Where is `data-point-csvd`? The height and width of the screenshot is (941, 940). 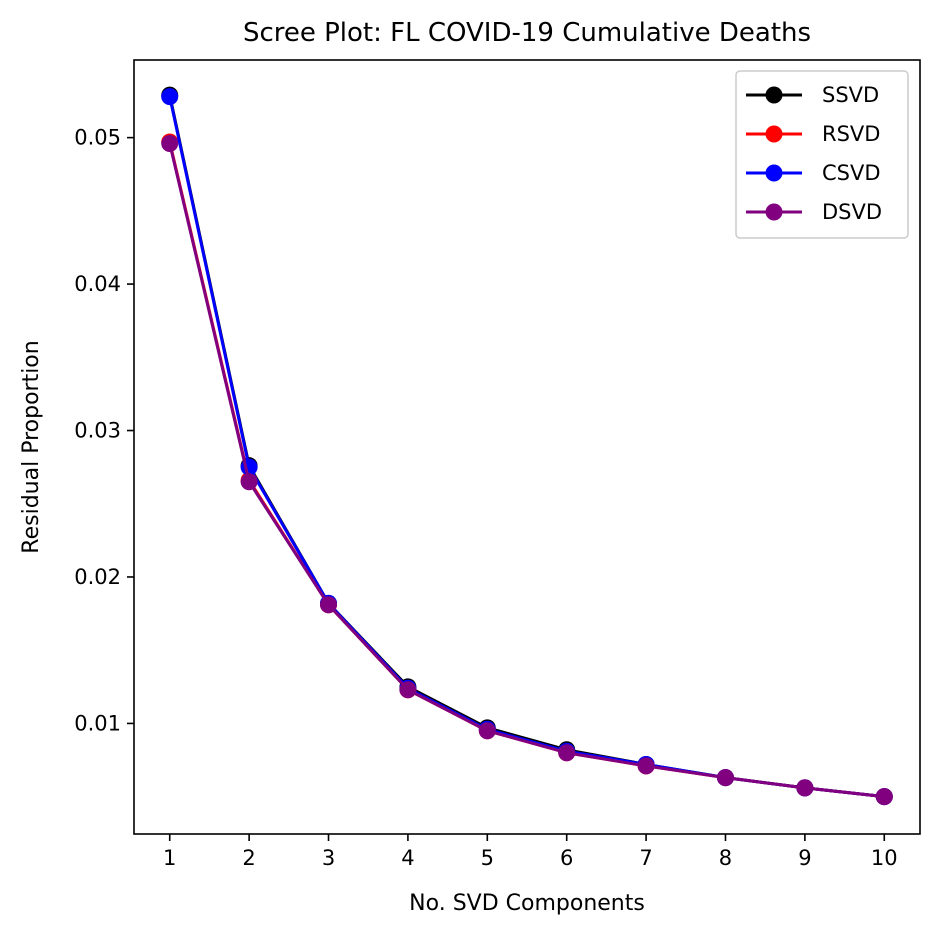
data-point-csvd is located at coordinates (170, 97).